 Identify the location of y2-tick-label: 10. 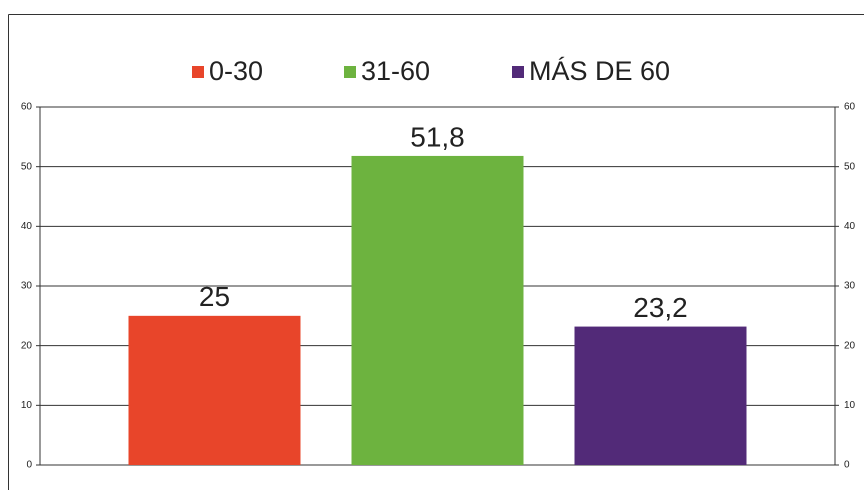
(850, 405).